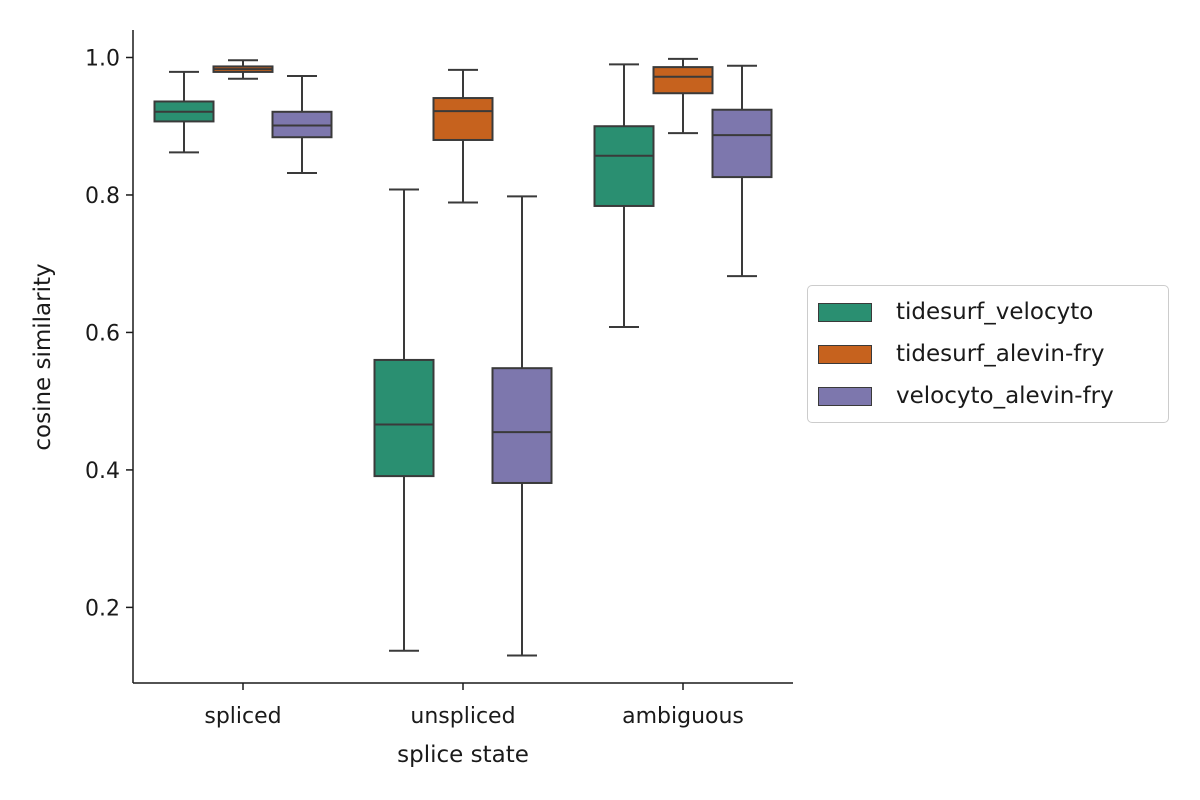  I want to click on box-velocyto-alevin-fry-unspliced, so click(522, 426).